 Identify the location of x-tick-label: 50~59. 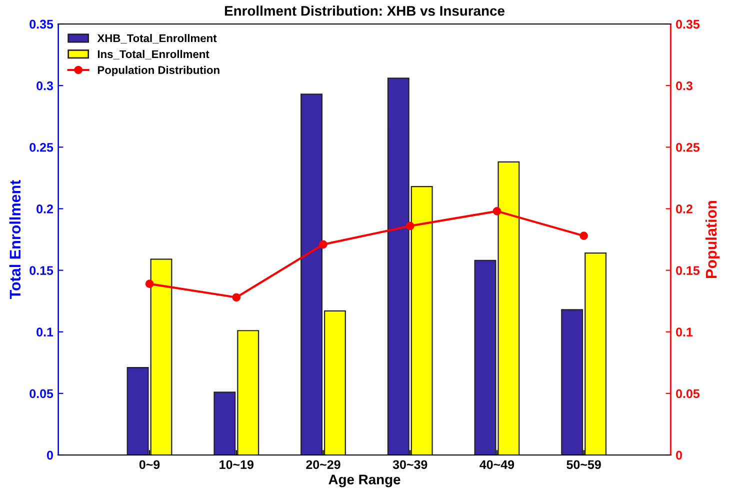
(583, 465).